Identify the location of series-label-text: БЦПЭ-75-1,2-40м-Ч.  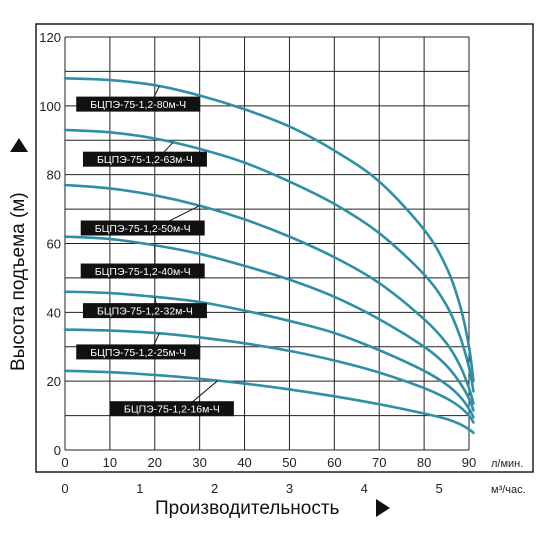
(143, 272).